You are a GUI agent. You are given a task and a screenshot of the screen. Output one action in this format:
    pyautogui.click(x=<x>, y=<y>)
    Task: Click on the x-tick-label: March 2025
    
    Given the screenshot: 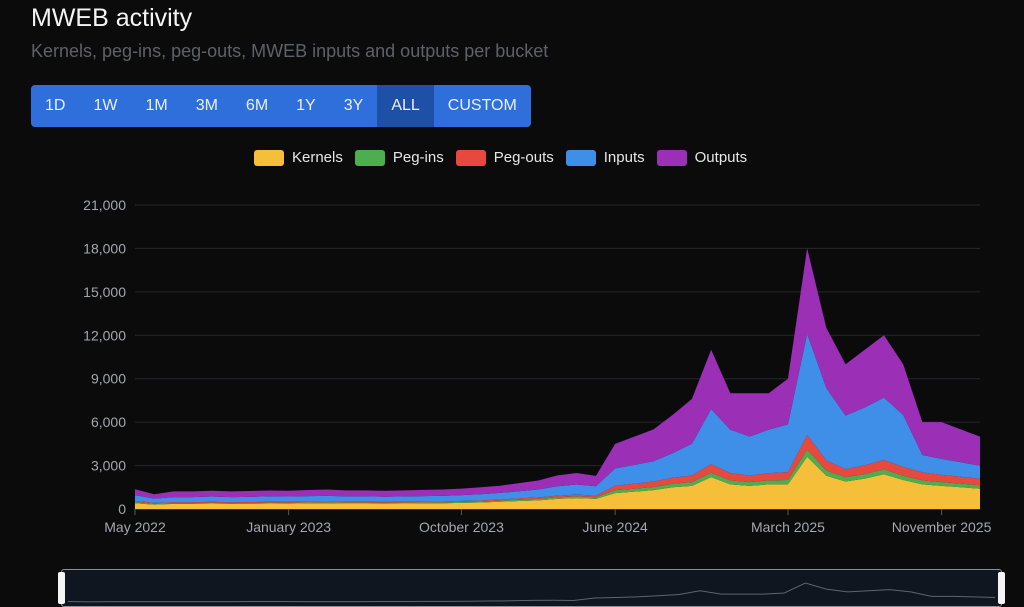 What is the action you would take?
    pyautogui.click(x=788, y=527)
    